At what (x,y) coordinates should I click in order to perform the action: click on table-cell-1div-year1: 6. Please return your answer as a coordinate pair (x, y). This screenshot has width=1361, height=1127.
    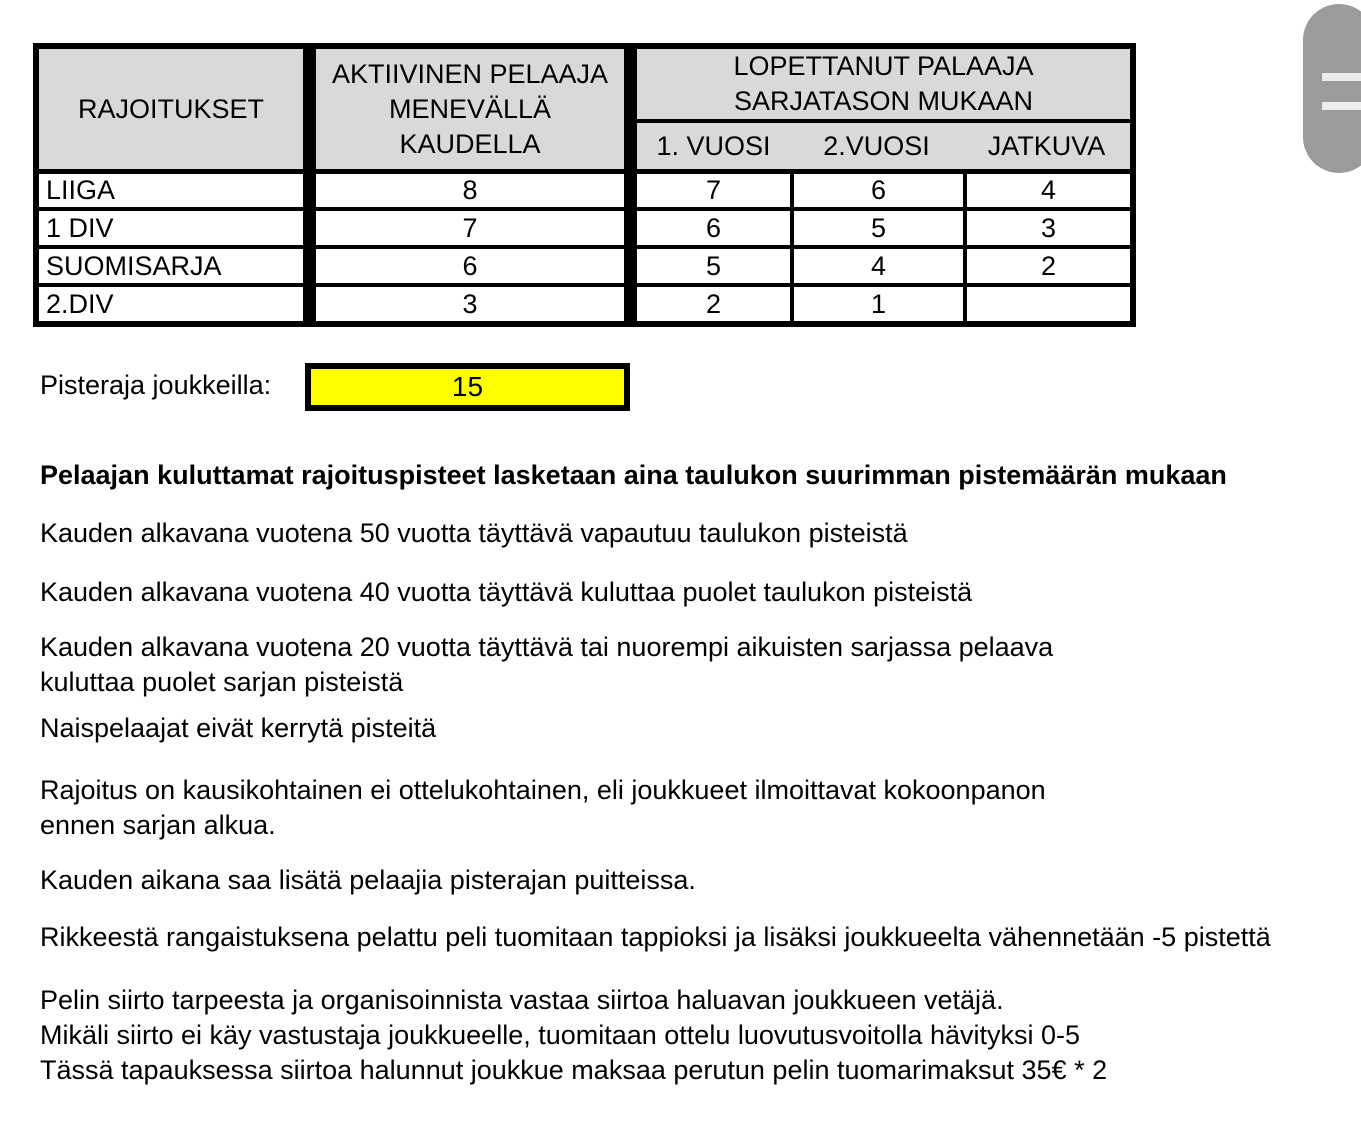
    Looking at the image, I should click on (707, 226).